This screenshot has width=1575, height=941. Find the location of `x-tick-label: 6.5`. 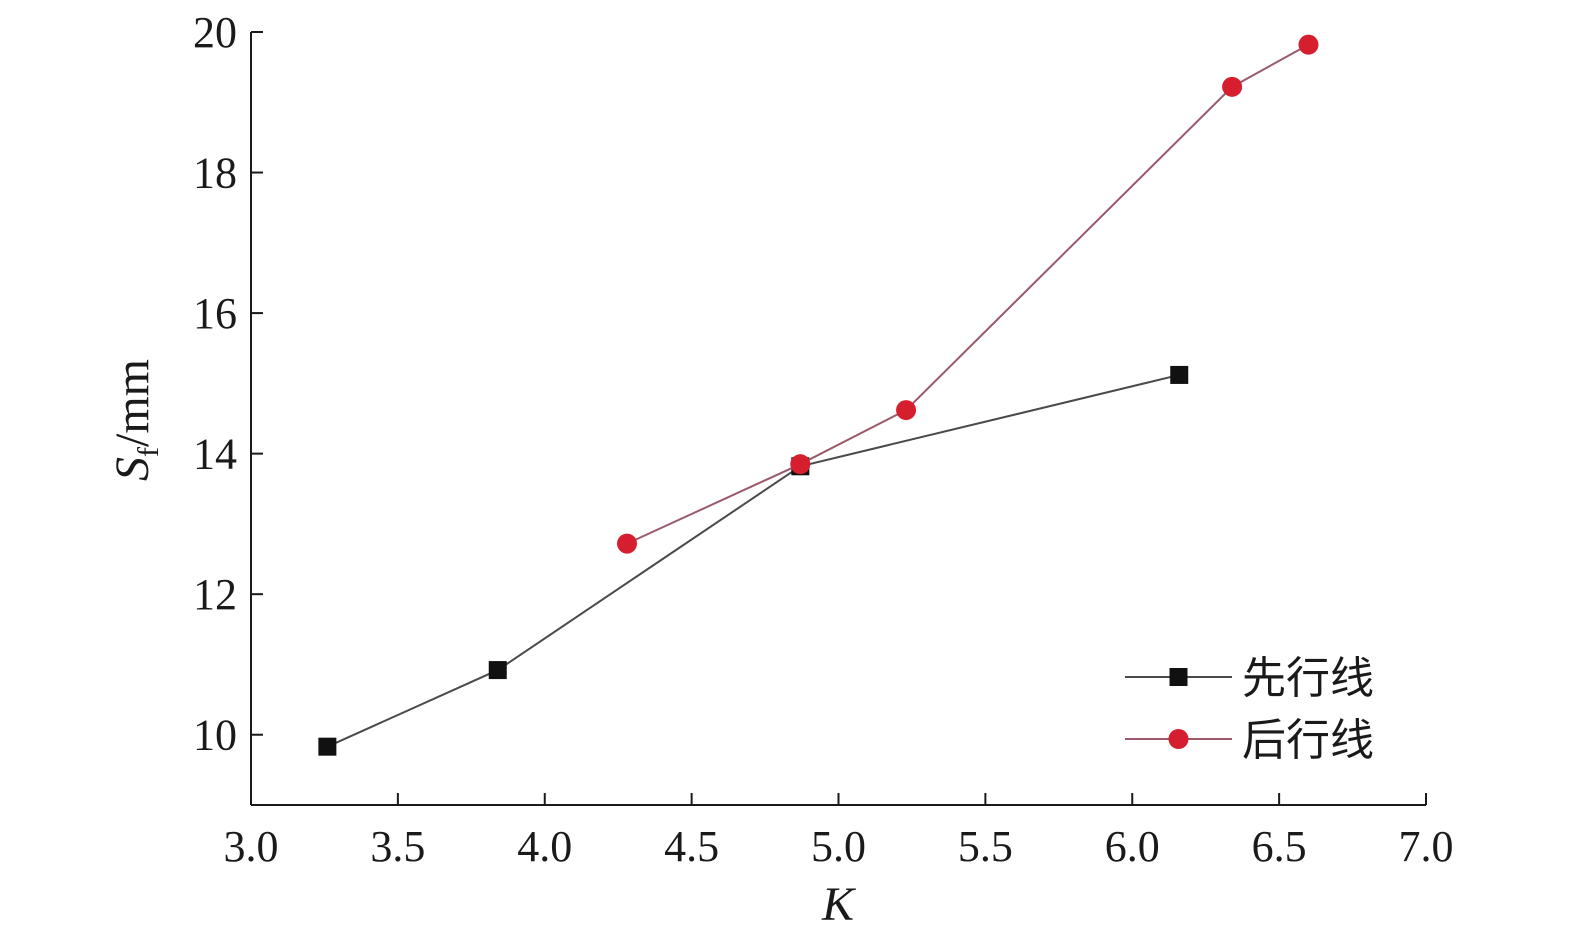

x-tick-label: 6.5 is located at coordinates (1279, 846).